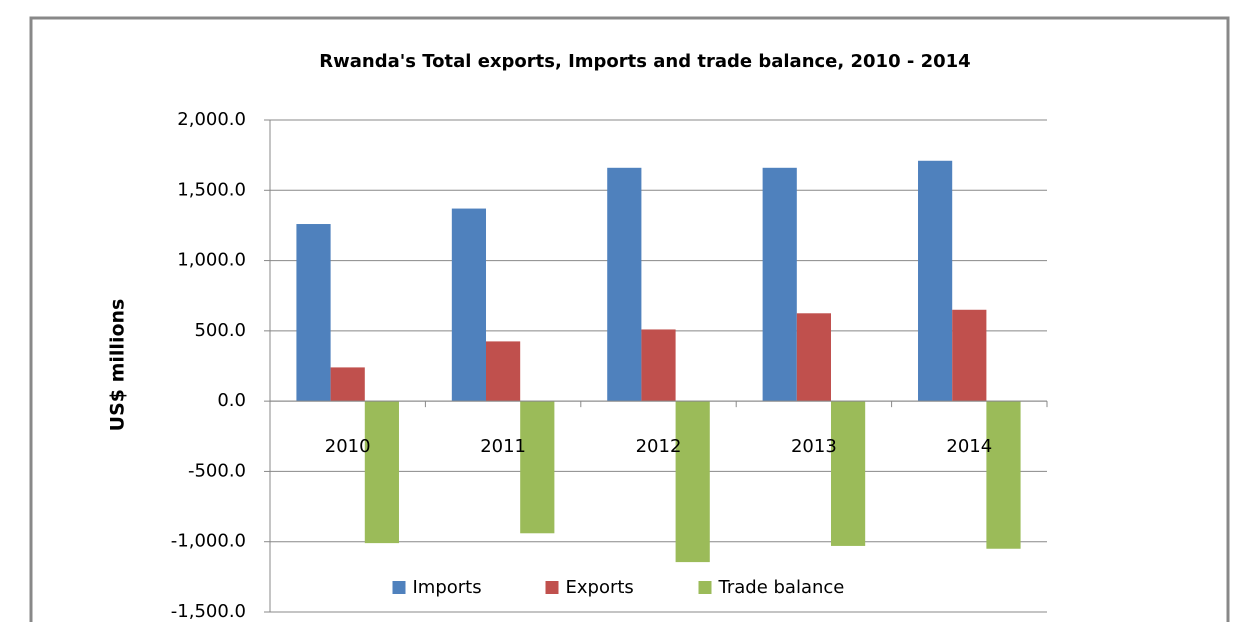 Image resolution: width=1240 pixels, height=622 pixels. Describe the element at coordinates (208, 611) in the screenshot. I see `y-tick-label: -1,500.0` at that location.